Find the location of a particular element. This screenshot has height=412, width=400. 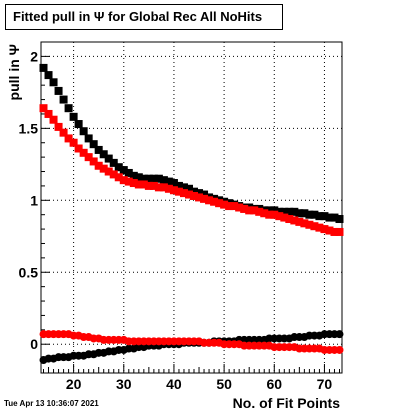

y-tick-label: 1.5 is located at coordinates (29, 128).